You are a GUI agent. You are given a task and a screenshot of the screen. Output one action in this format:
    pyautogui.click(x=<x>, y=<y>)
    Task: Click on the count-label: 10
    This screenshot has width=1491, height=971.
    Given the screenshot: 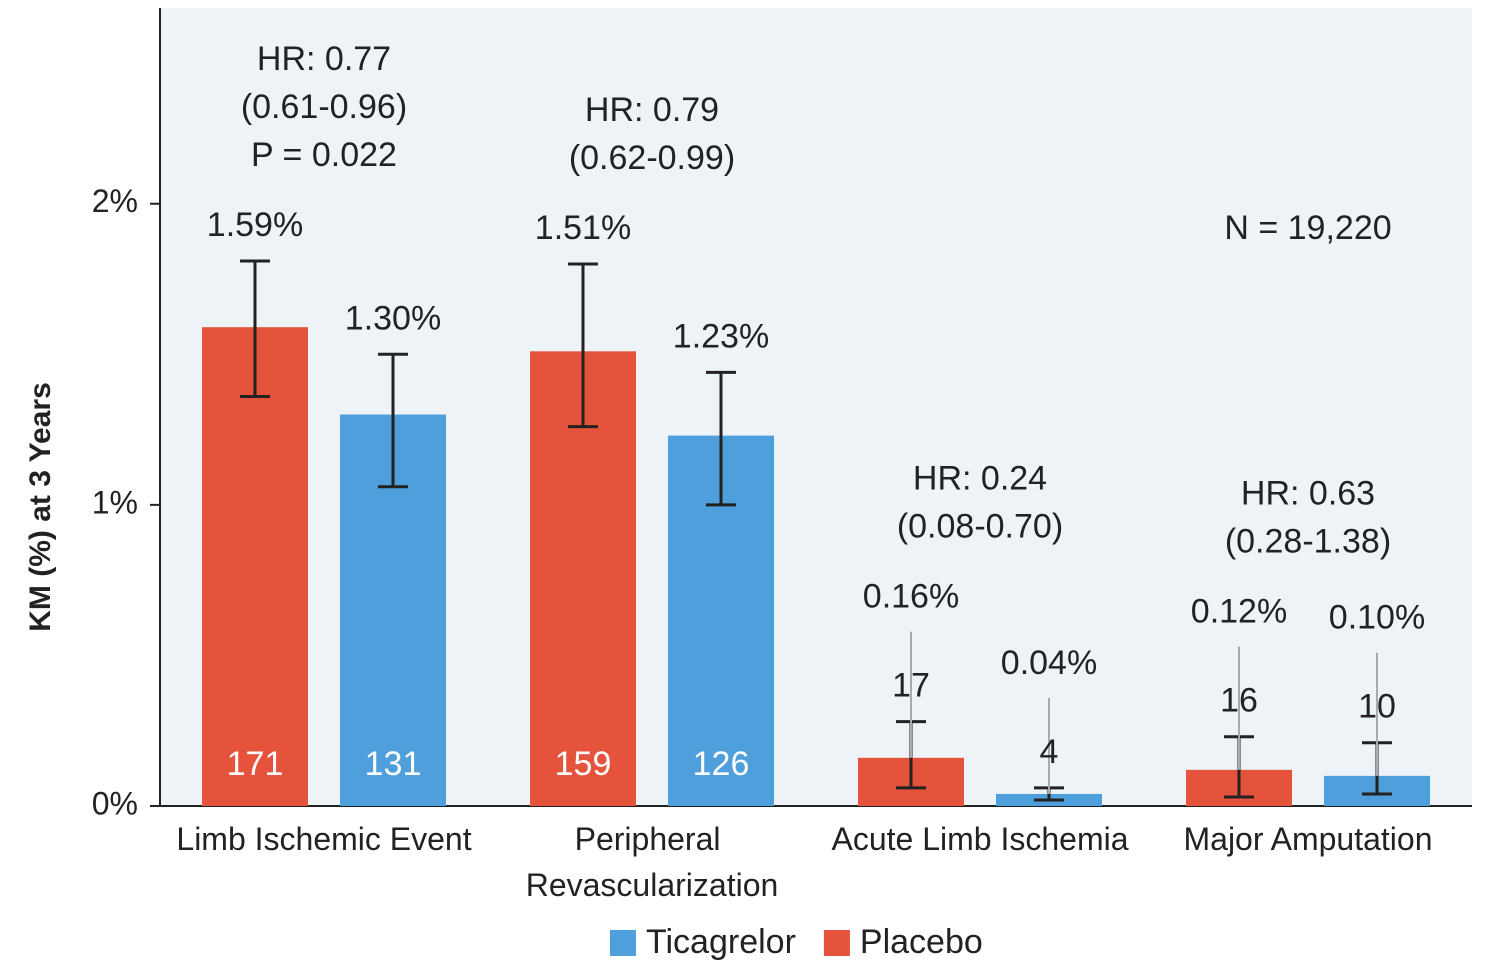 What is the action you would take?
    pyautogui.click(x=1377, y=707)
    